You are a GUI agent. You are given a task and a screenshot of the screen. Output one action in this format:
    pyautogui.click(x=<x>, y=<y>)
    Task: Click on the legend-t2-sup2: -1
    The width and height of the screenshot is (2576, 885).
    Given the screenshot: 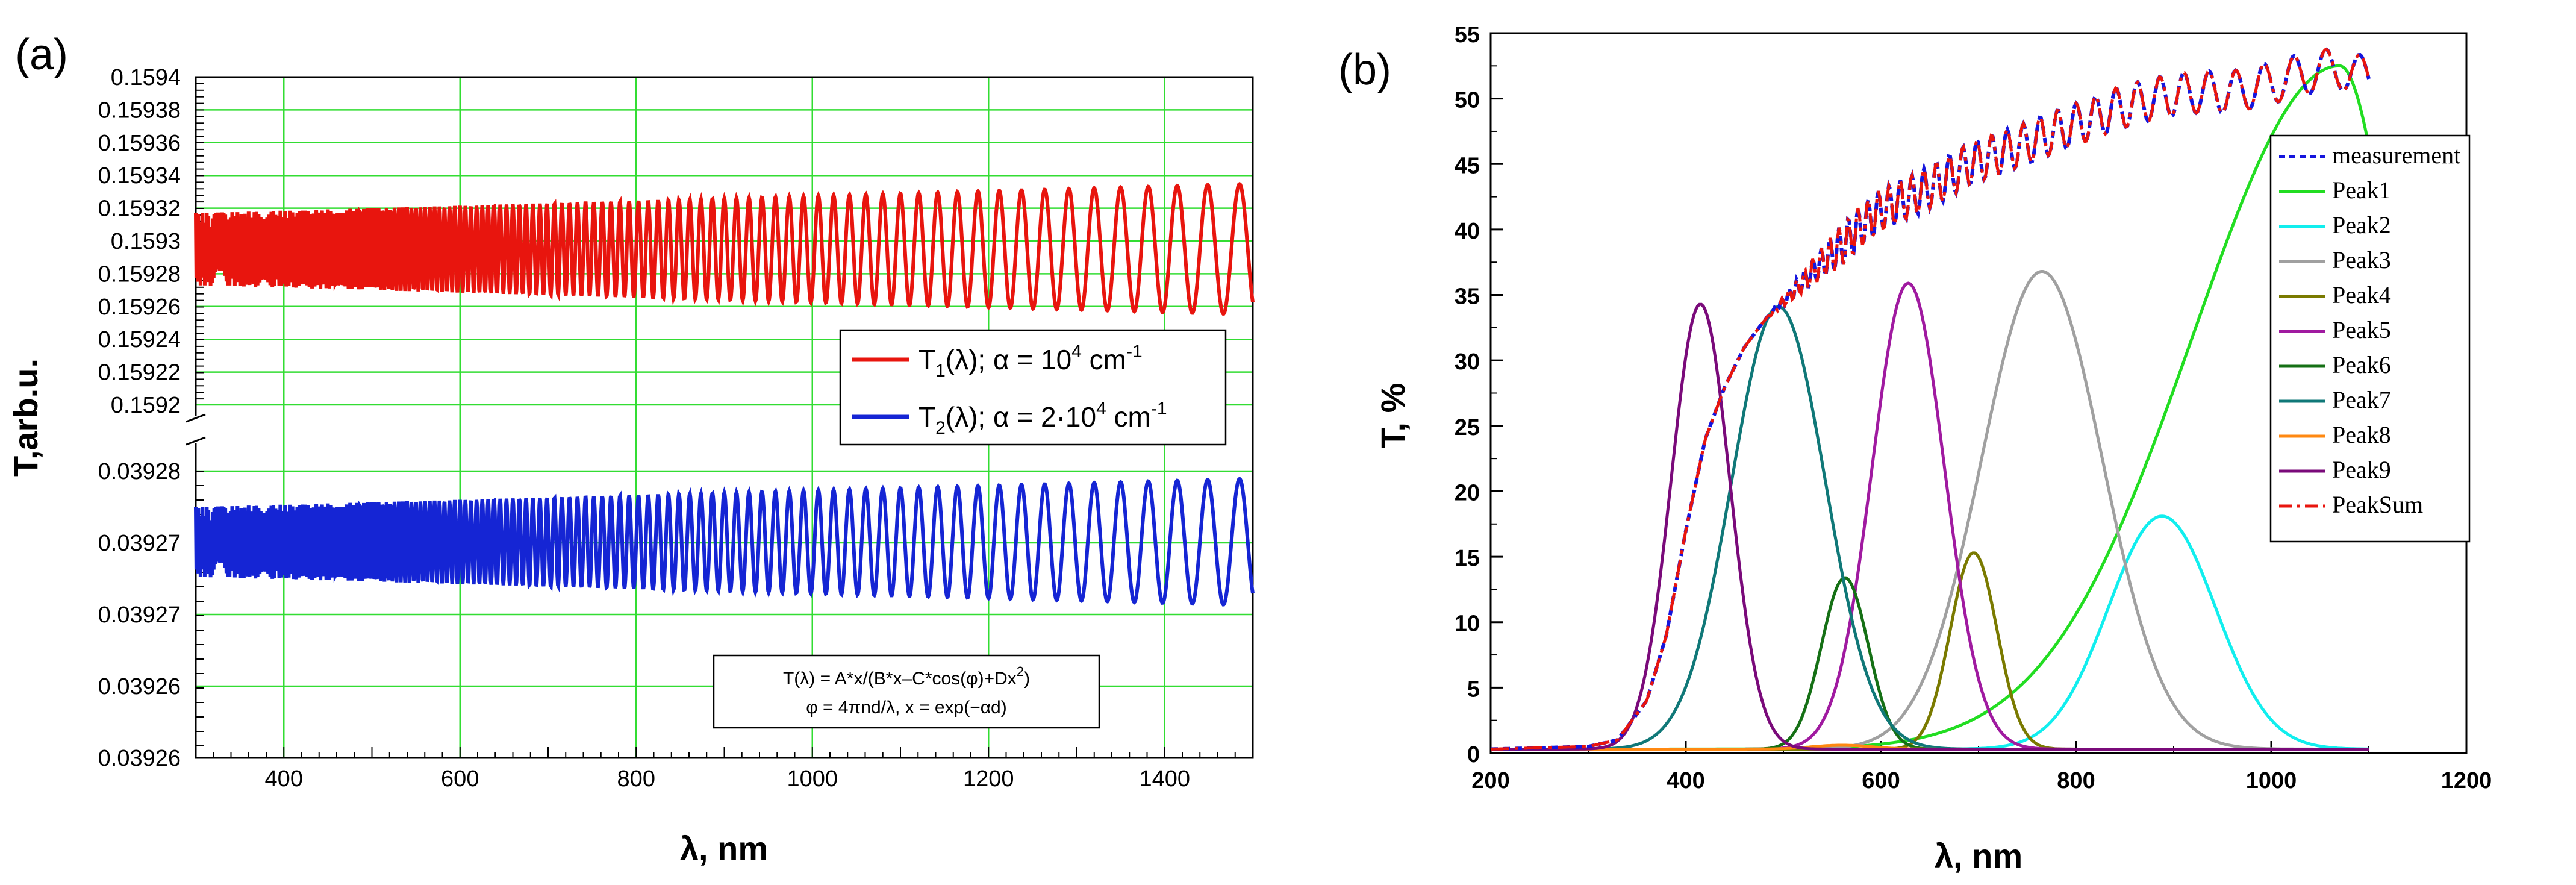 What is the action you would take?
    pyautogui.click(x=1159, y=409)
    